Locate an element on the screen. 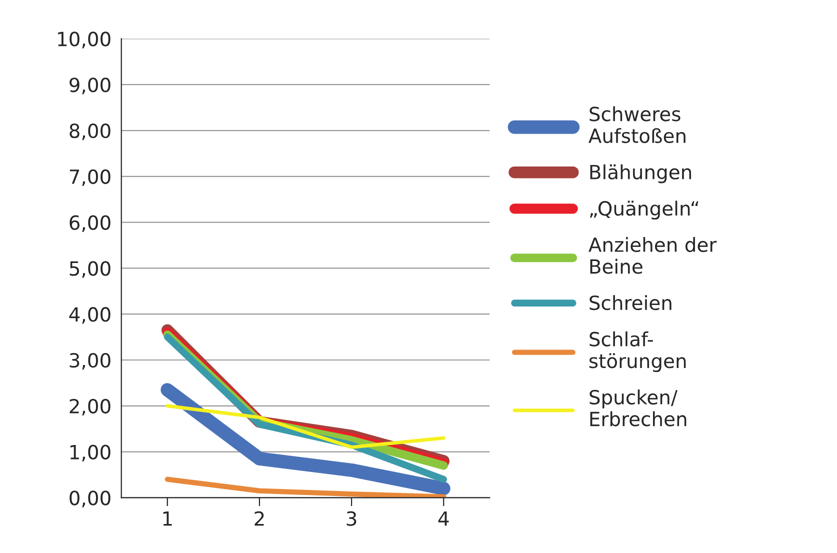 The width and height of the screenshot is (837, 553). y-tick-label: 3,00 is located at coordinates (90, 361).